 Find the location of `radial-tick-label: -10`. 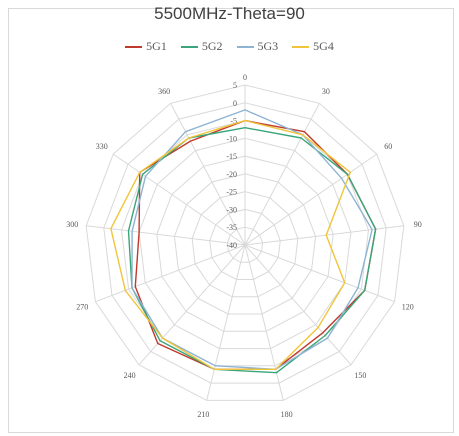

radial-tick-label: -10 is located at coordinates (231, 138).